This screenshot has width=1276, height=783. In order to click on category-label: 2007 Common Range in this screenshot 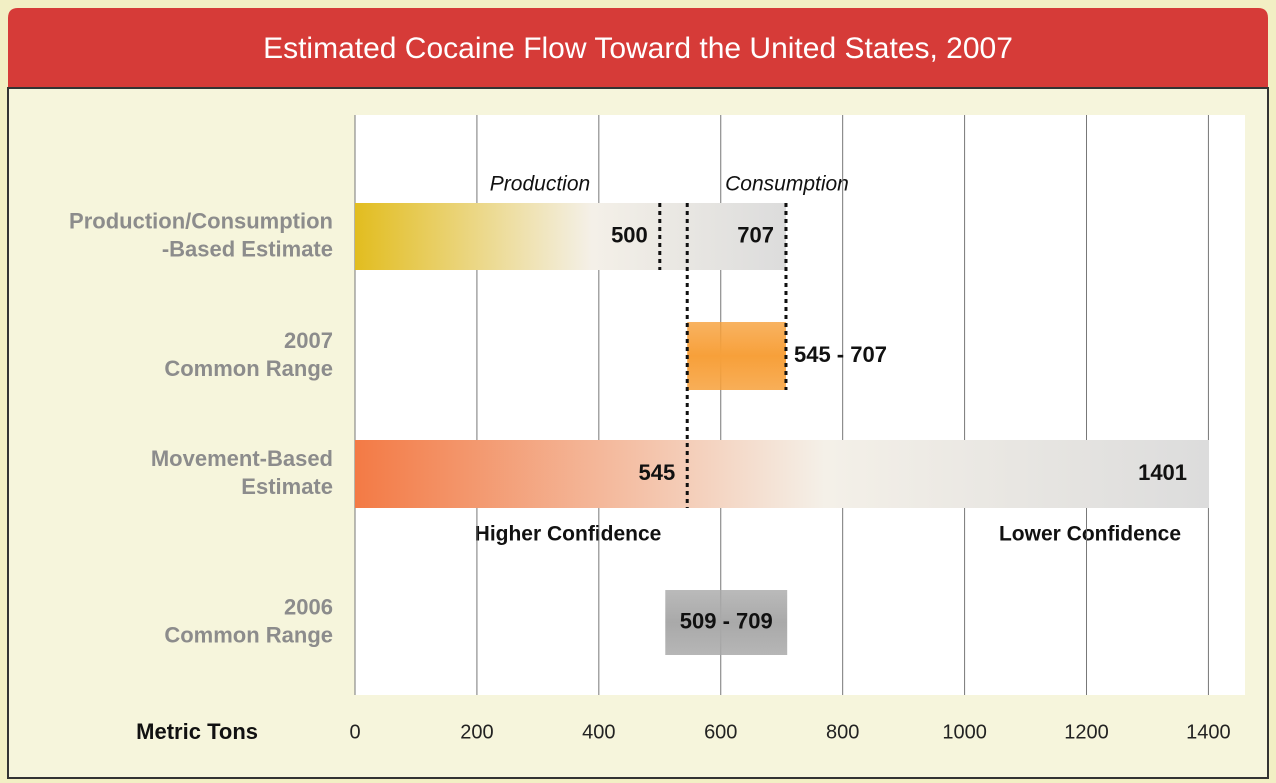, I will do `click(248, 354)`.